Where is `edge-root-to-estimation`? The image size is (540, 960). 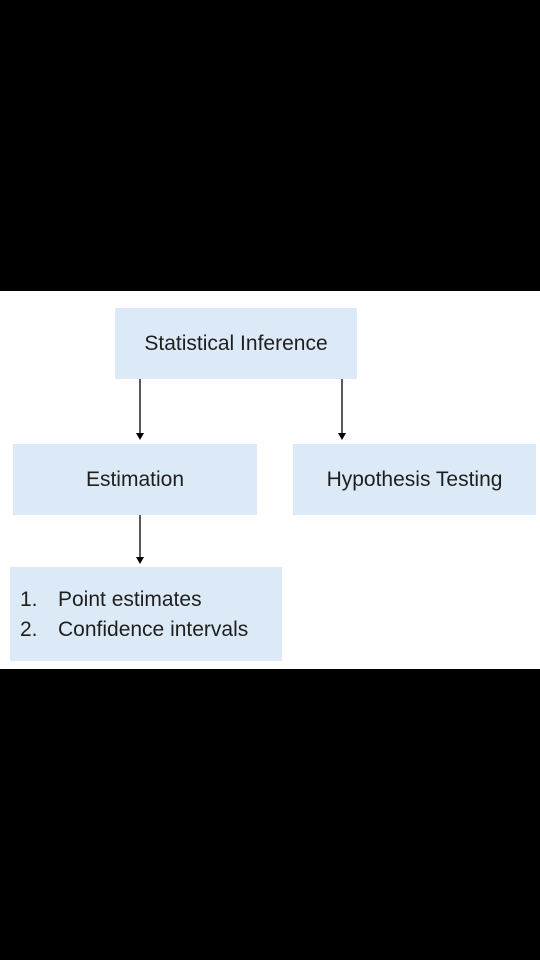 edge-root-to-estimation is located at coordinates (140, 408).